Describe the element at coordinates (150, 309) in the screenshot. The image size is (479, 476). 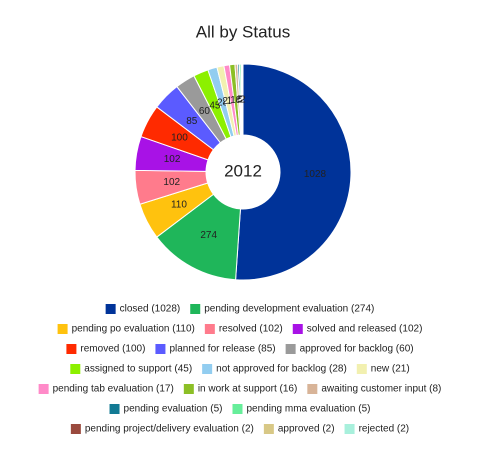
I see `legend-label: closed (1028)` at that location.